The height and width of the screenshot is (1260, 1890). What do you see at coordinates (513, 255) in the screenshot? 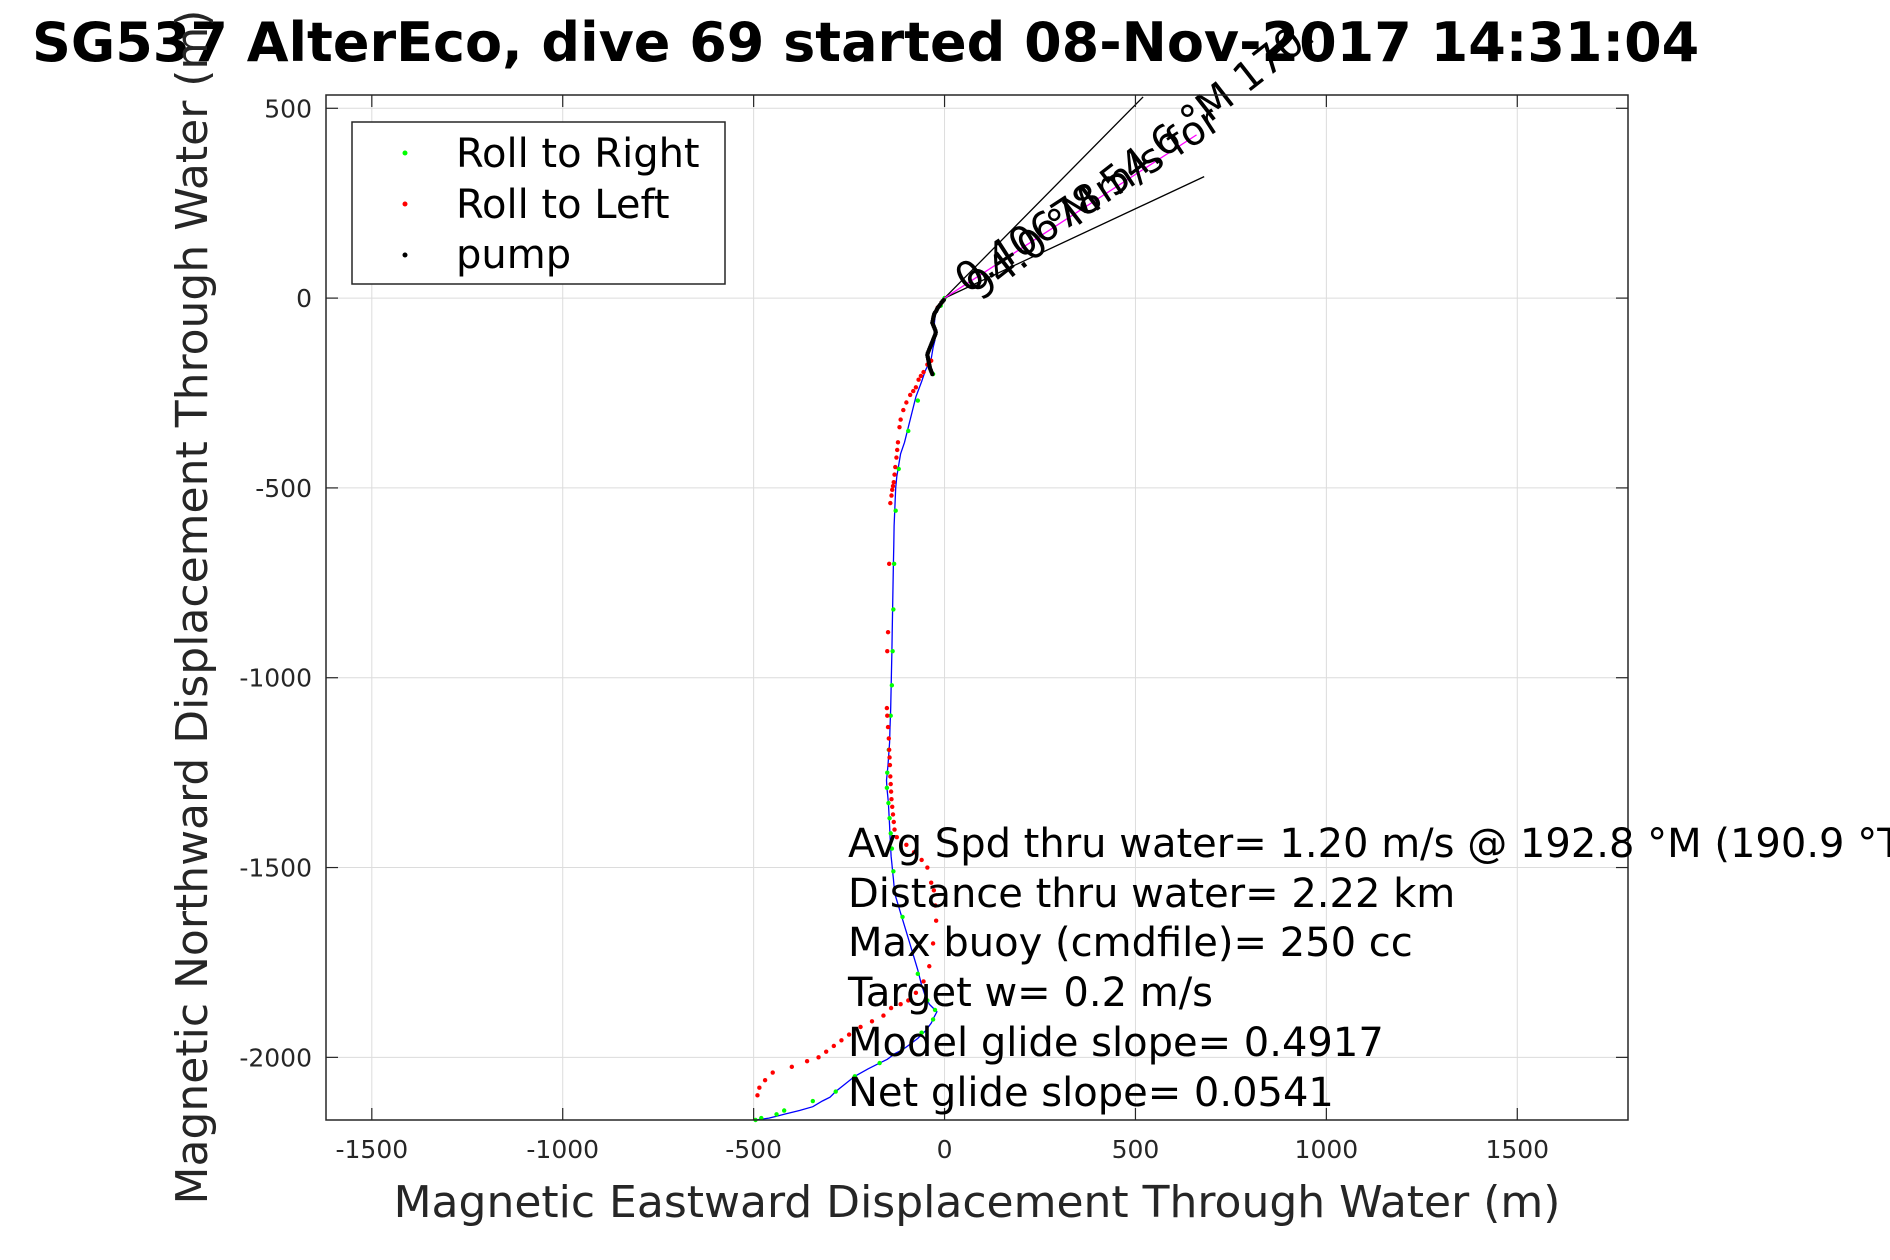
I see `legend-label-pump: pump` at bounding box center [513, 255].